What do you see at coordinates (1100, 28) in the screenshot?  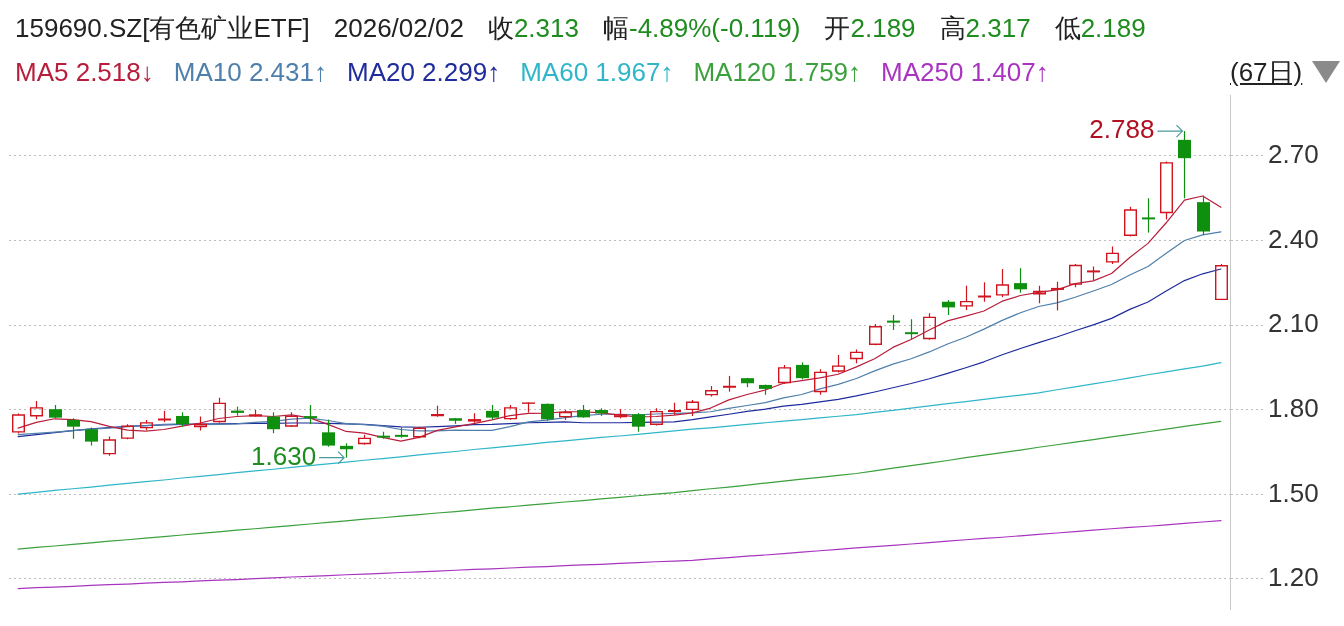 I see `text: 低2.189` at bounding box center [1100, 28].